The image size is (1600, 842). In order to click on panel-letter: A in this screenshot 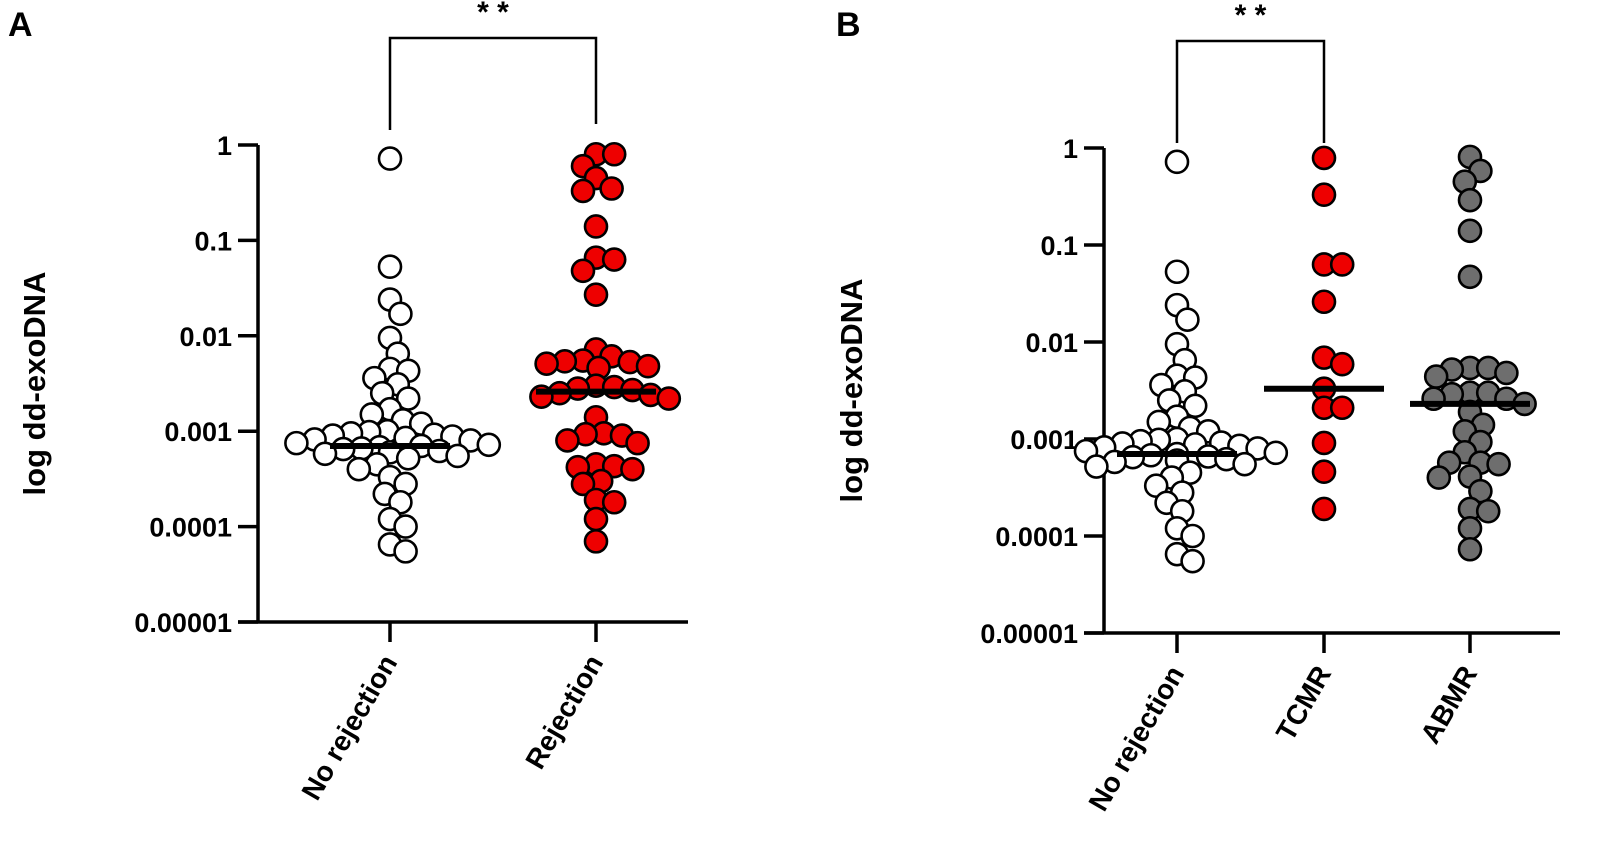, I will do `click(20, 25)`.